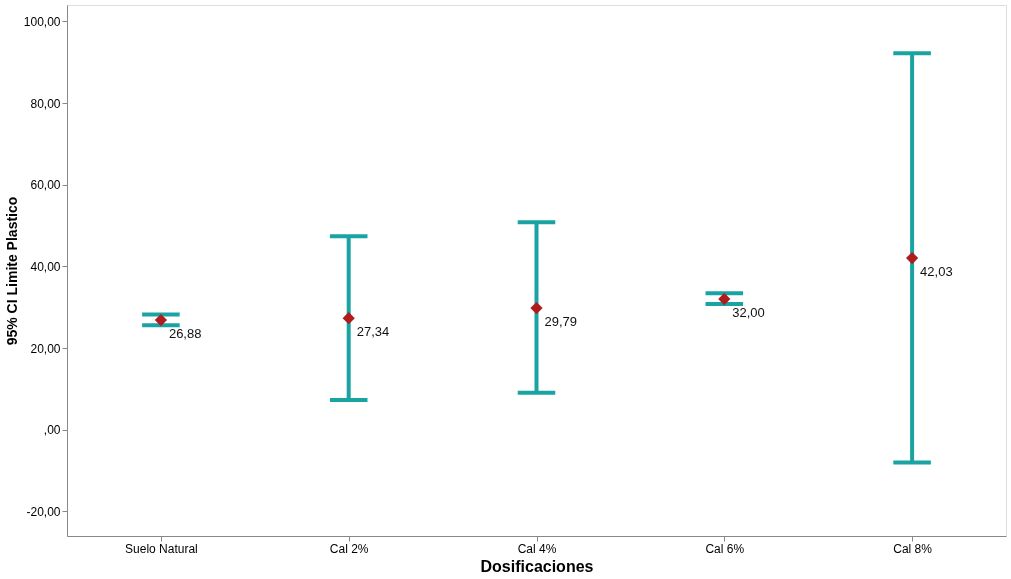  Describe the element at coordinates (913, 548) in the screenshot. I see `x-tick-label: Cal 8%` at that location.